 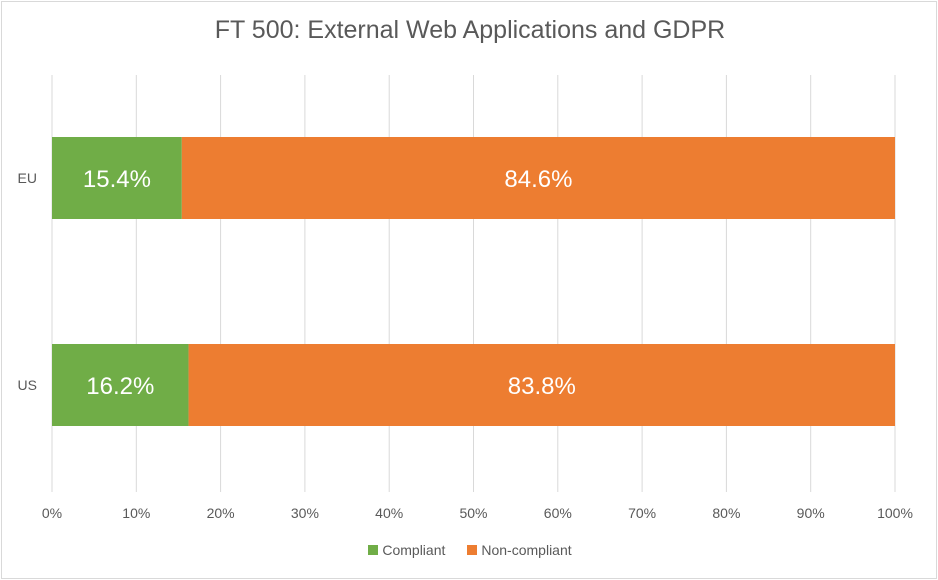 What do you see at coordinates (558, 513) in the screenshot?
I see `x-tick-label: 60%` at bounding box center [558, 513].